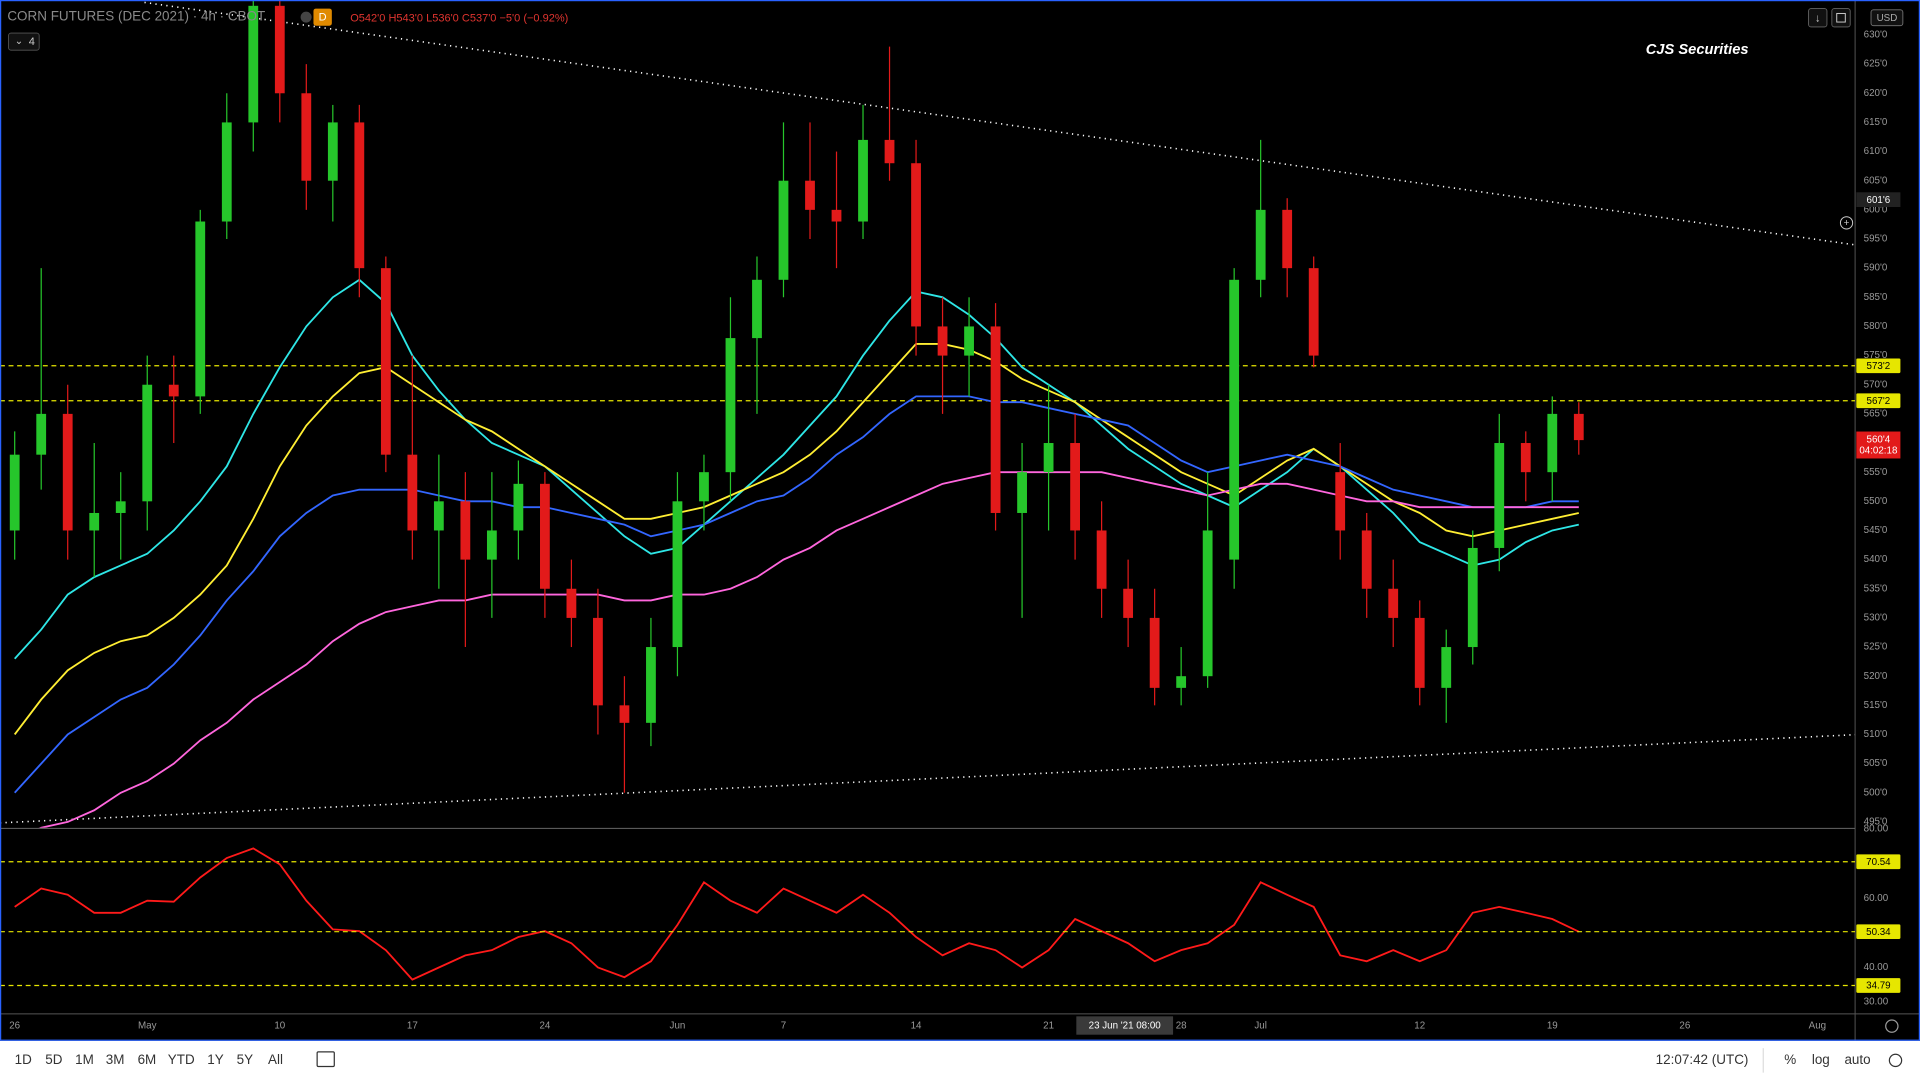  Describe the element at coordinates (19, 41) in the screenshot. I see `indicator-toggle-arrow: ⌄` at that location.